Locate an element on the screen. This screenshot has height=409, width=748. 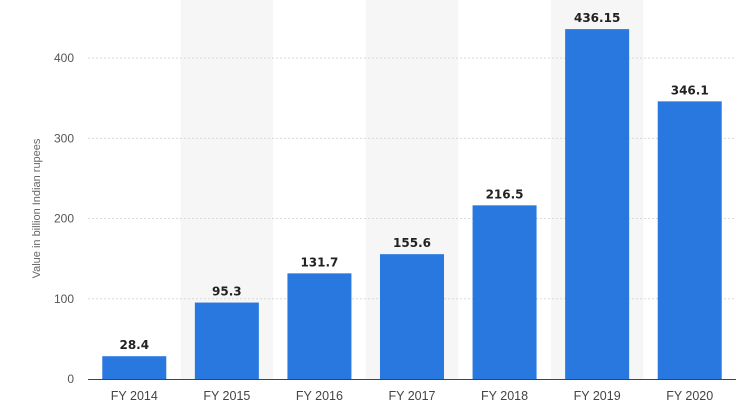
value-label: 28.4 is located at coordinates (134, 345).